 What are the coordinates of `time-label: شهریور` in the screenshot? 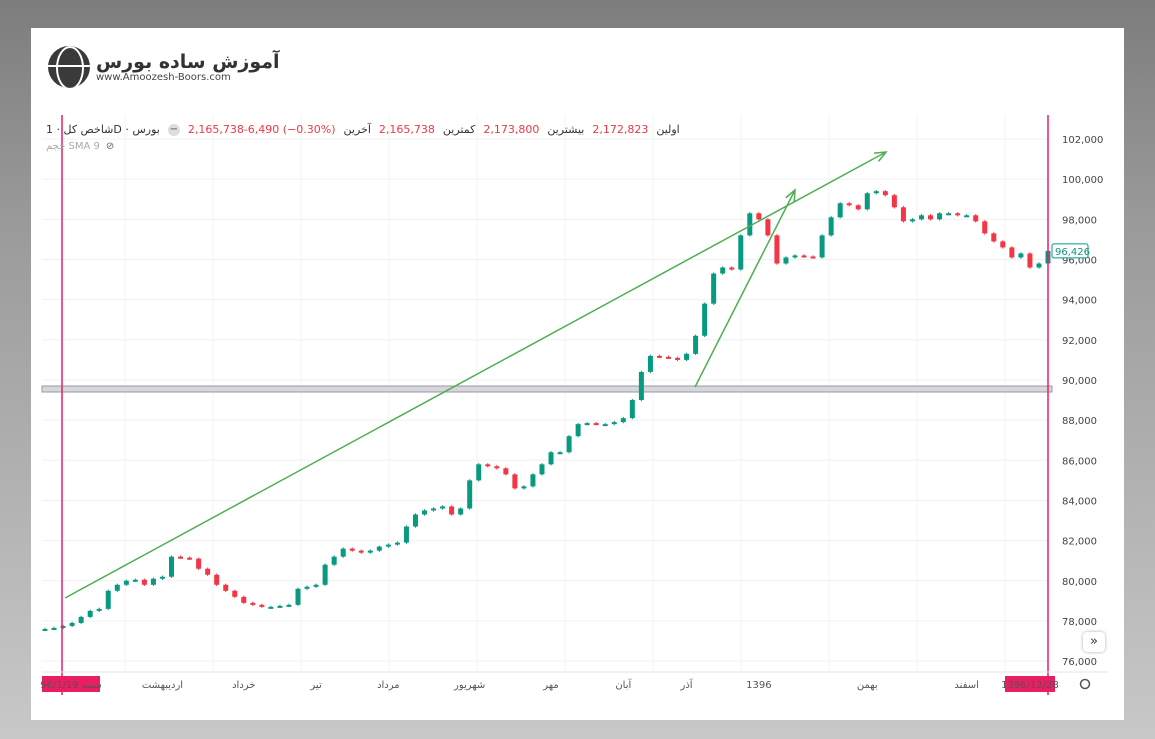 It's located at (469, 685).